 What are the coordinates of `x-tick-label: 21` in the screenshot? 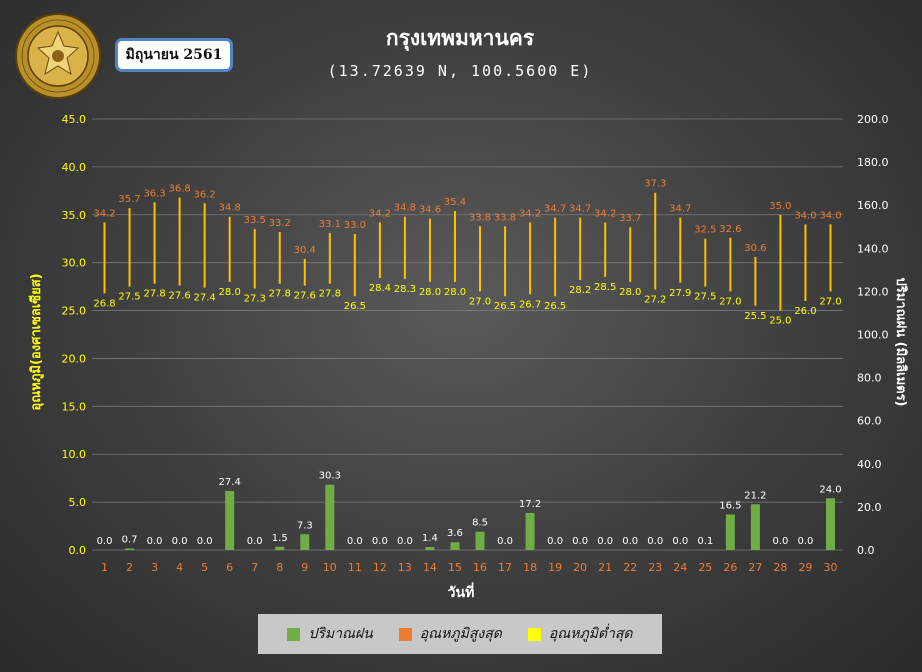 It's located at (605, 567).